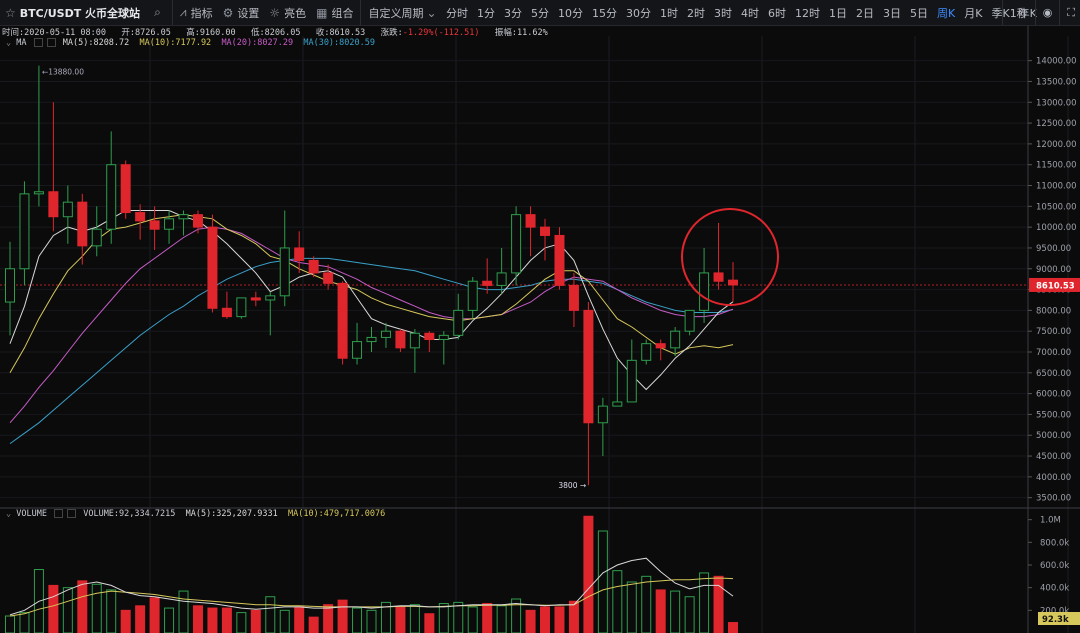 The image size is (1080, 633). What do you see at coordinates (196, 12) in the screenshot?
I see `indicators-button: ⩘ 指标` at bounding box center [196, 12].